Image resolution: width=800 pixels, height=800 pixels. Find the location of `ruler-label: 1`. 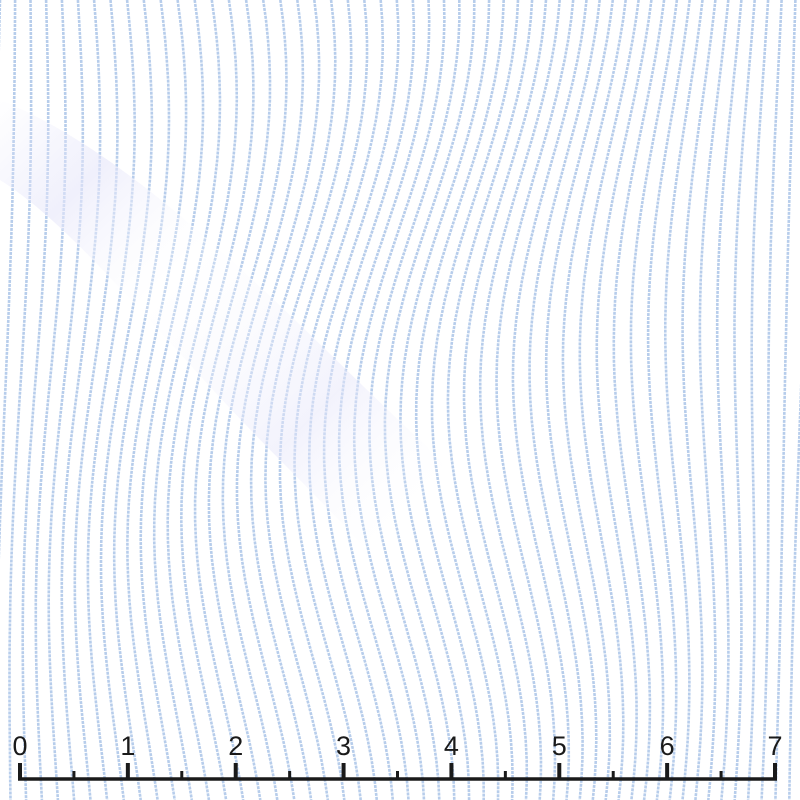

ruler-label: 1 is located at coordinates (127, 746).